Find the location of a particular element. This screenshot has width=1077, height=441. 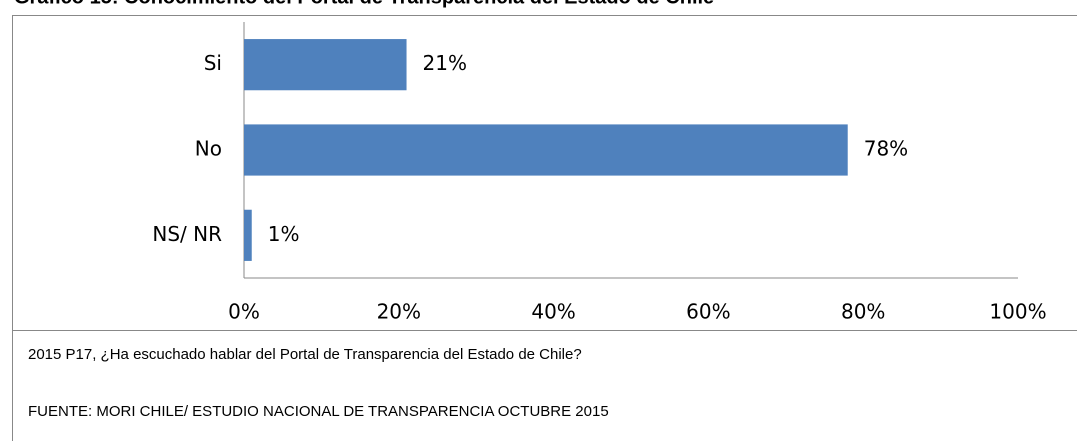

x-tick-label: 60% is located at coordinates (708, 312).